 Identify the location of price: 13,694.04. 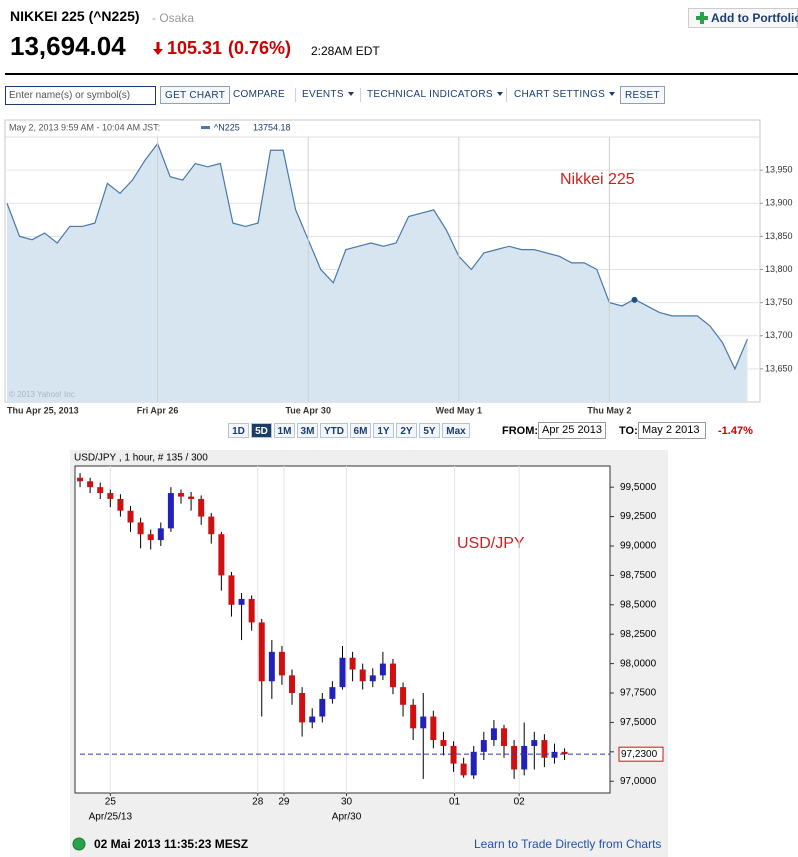
(68, 46).